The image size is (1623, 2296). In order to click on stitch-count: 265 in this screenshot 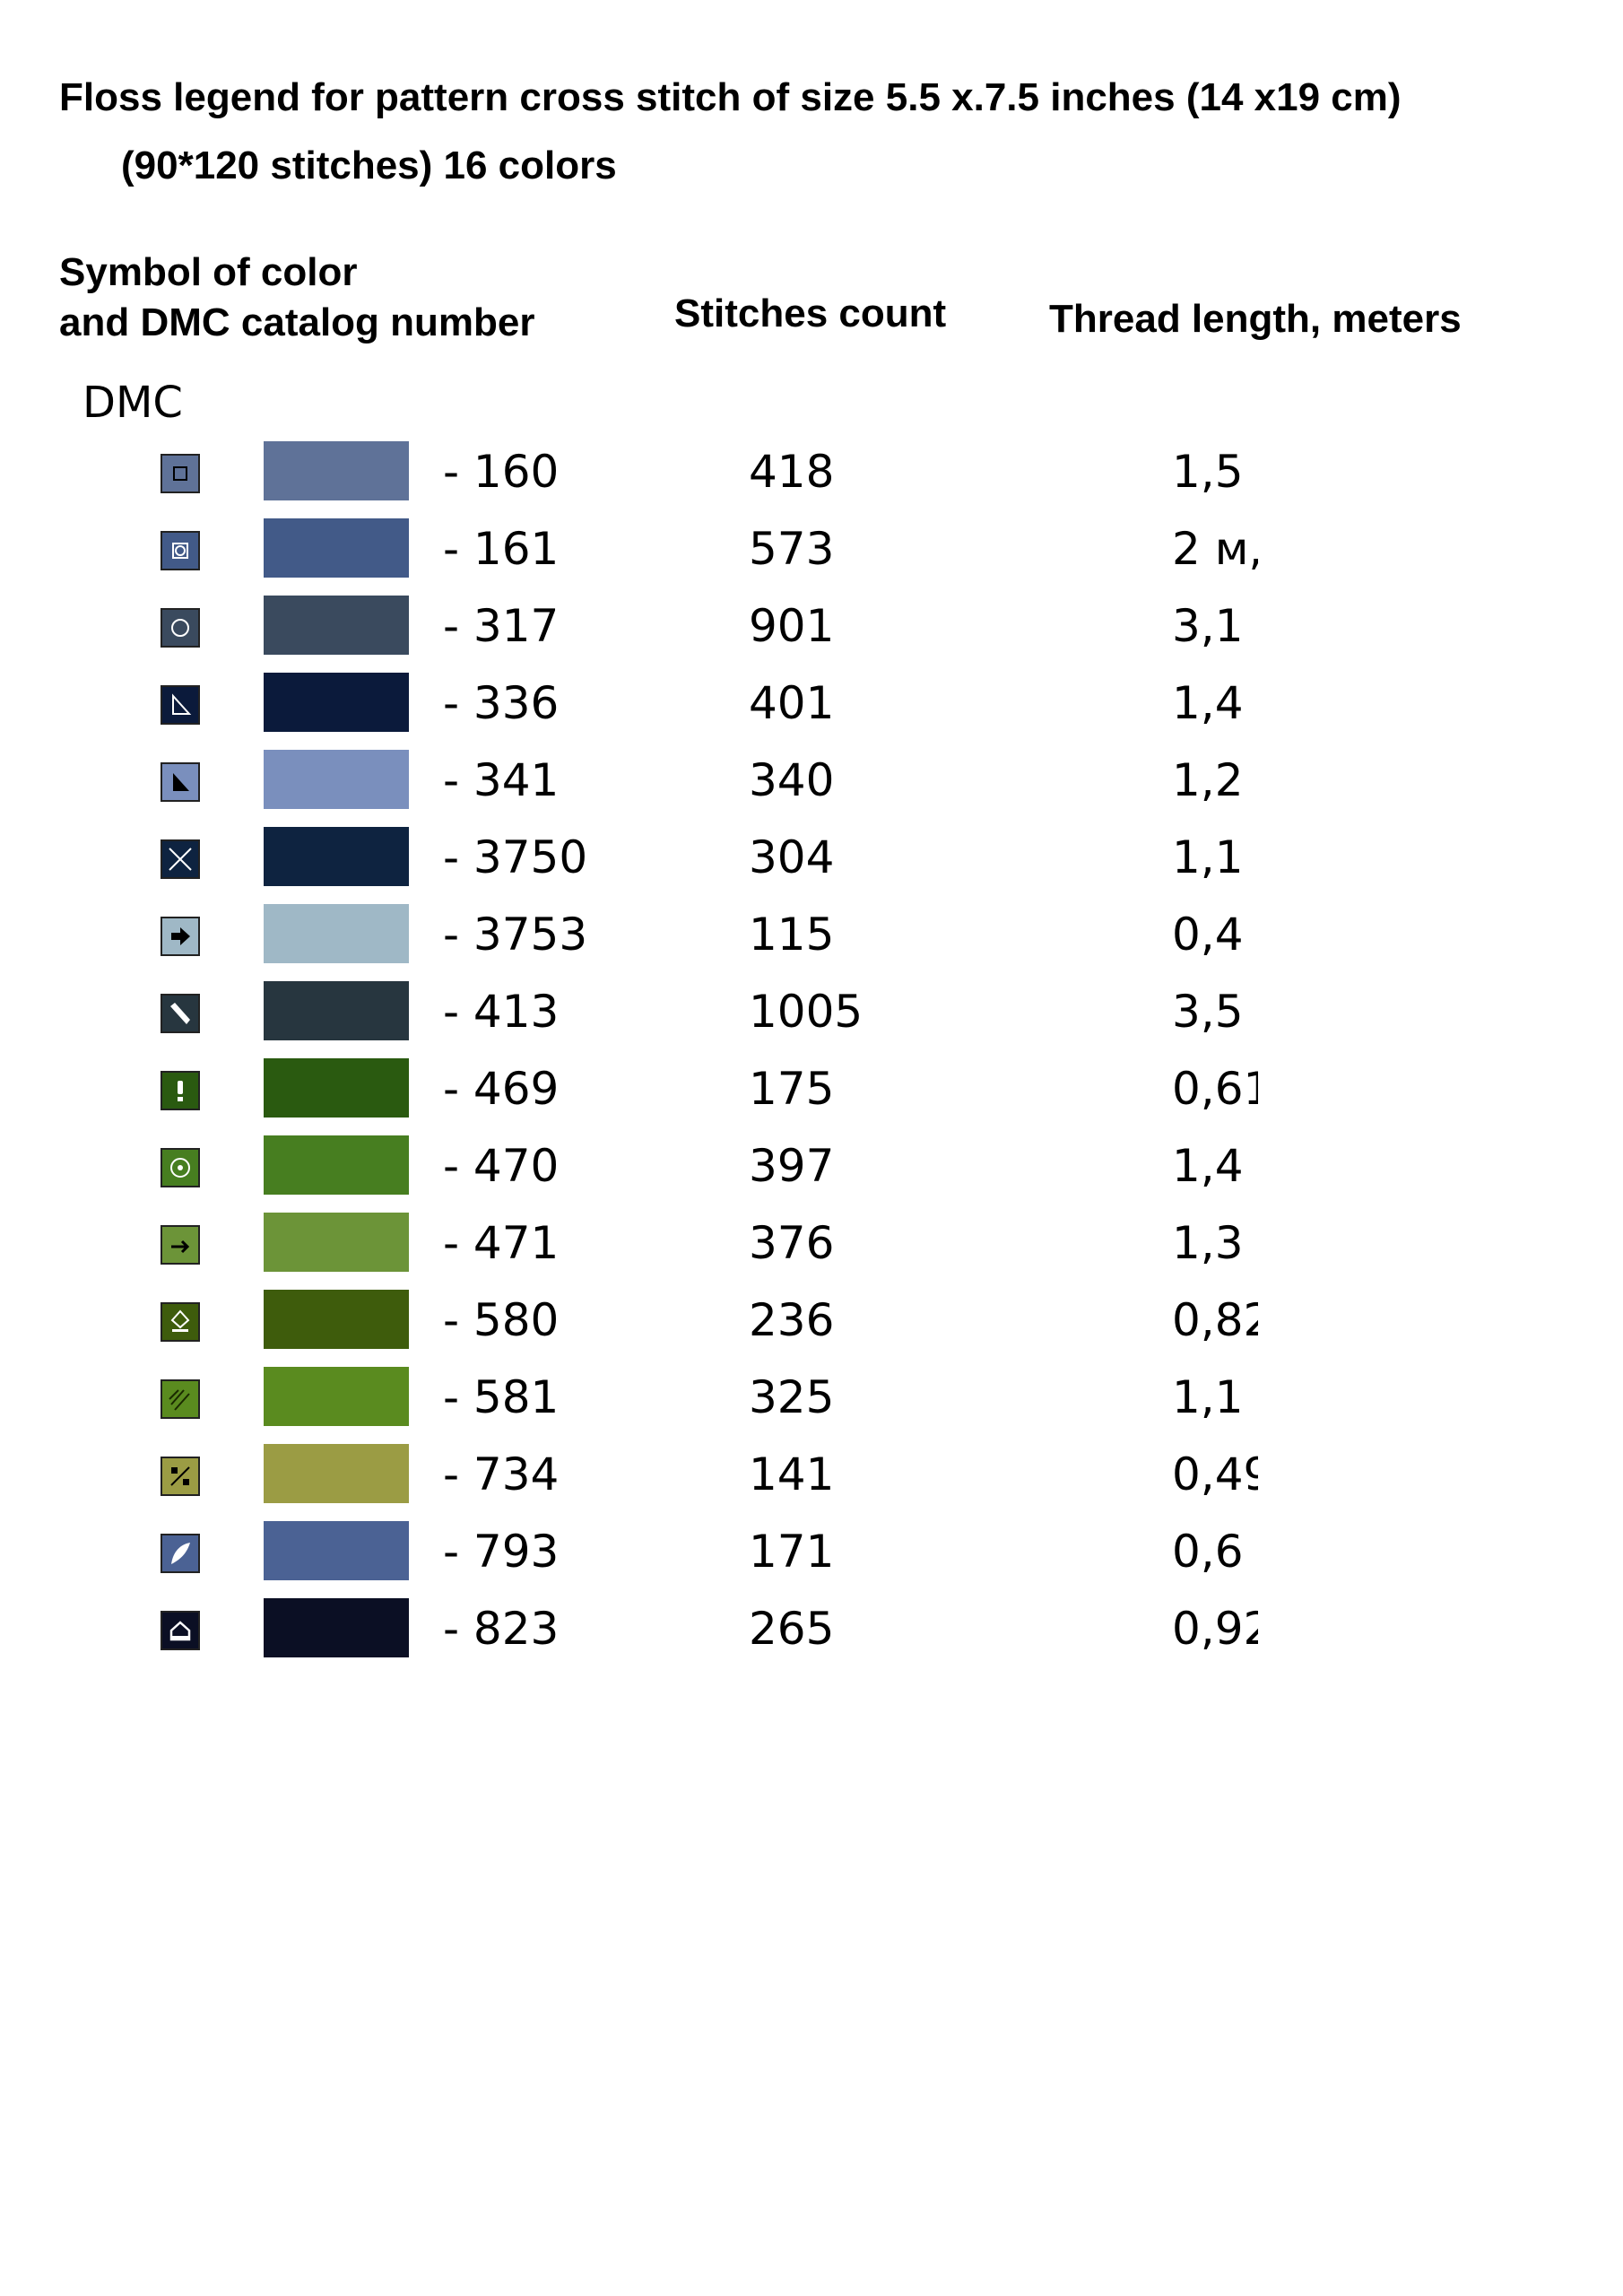, I will do `click(792, 1629)`.